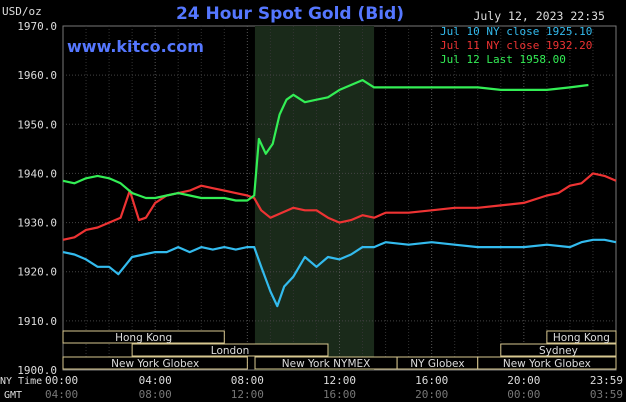 This screenshot has height=402, width=626. Describe the element at coordinates (22, 11) in the screenshot. I see `y-unit-label: USD/oz` at that location.